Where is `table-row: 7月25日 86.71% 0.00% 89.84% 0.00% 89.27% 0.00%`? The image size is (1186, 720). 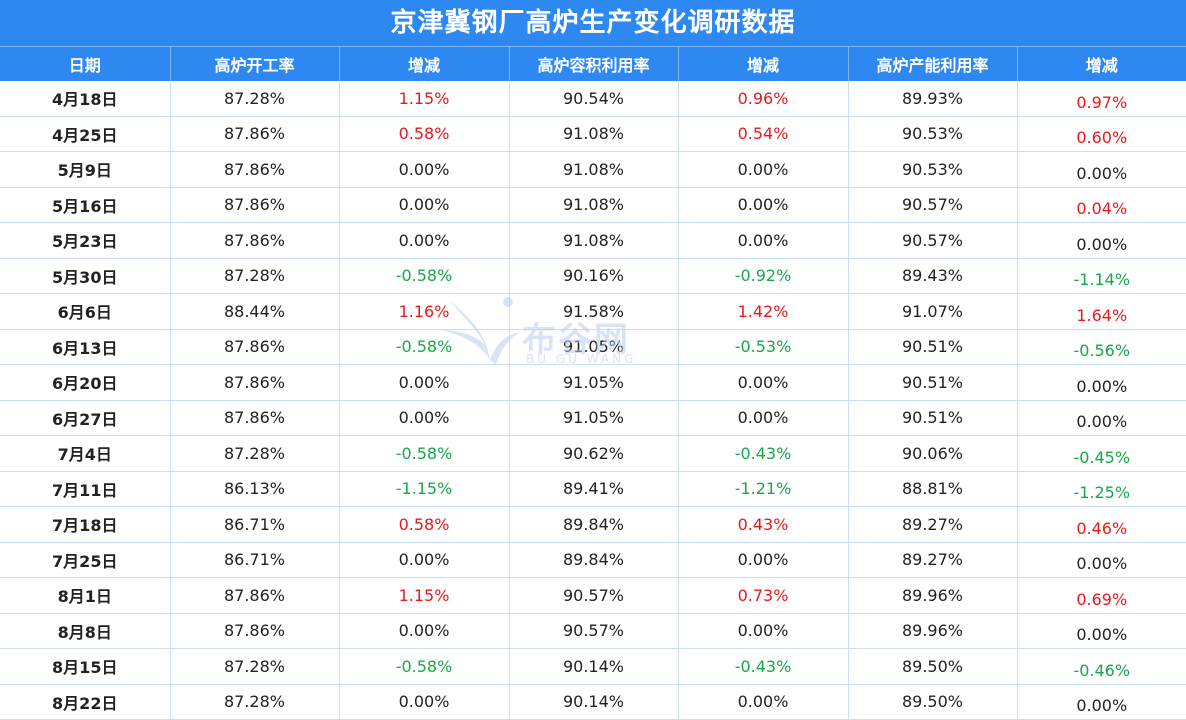 table-row: 7月25日 86.71% 0.00% 89.84% 0.00% 89.27% 0.00% is located at coordinates (593, 560).